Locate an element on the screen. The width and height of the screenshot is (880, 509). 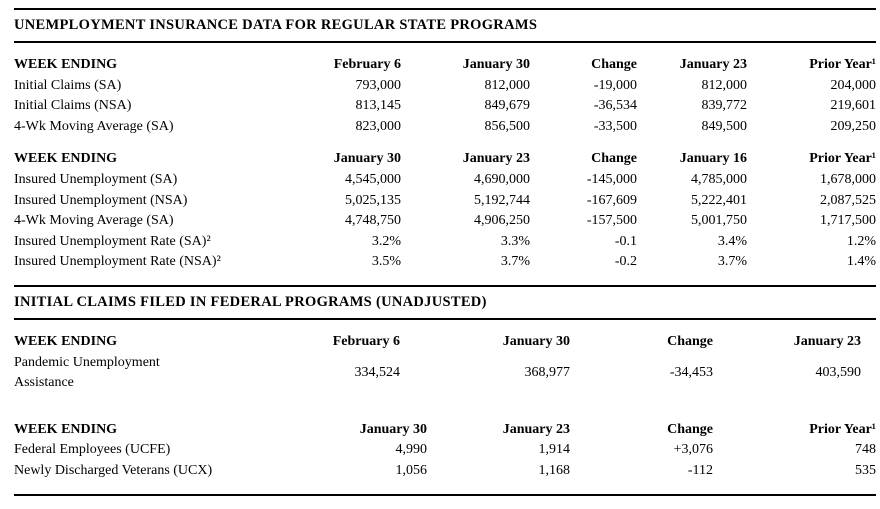
data-cell: 823,000 is located at coordinates (378, 126).